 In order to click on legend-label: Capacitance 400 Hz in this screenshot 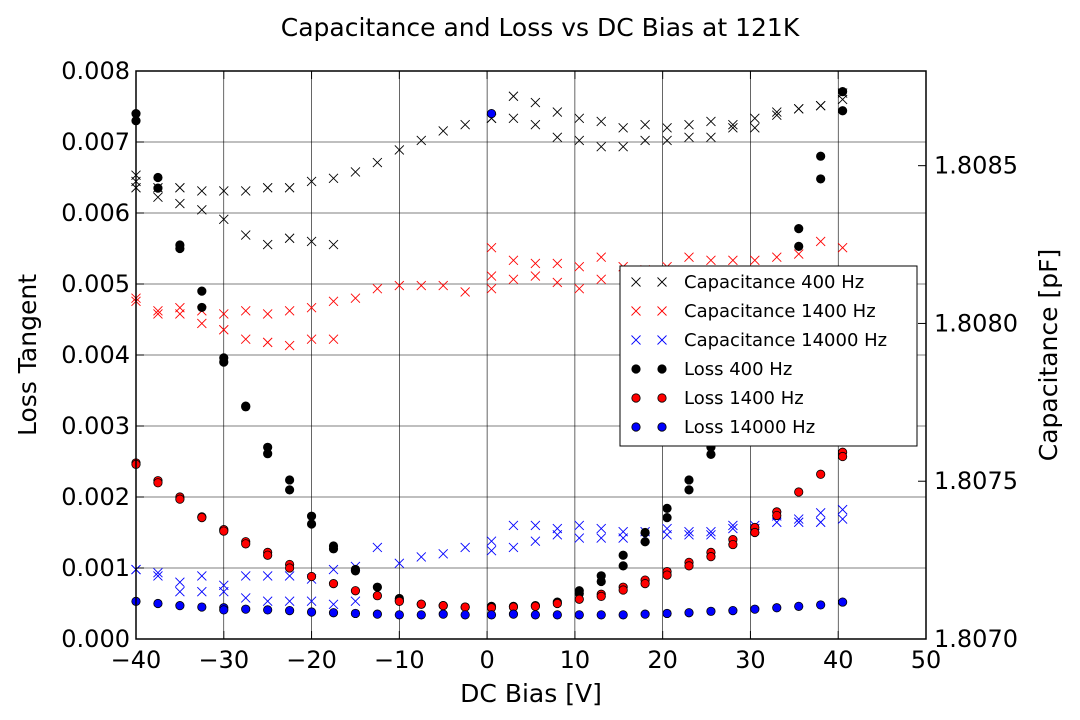, I will do `click(774, 282)`.